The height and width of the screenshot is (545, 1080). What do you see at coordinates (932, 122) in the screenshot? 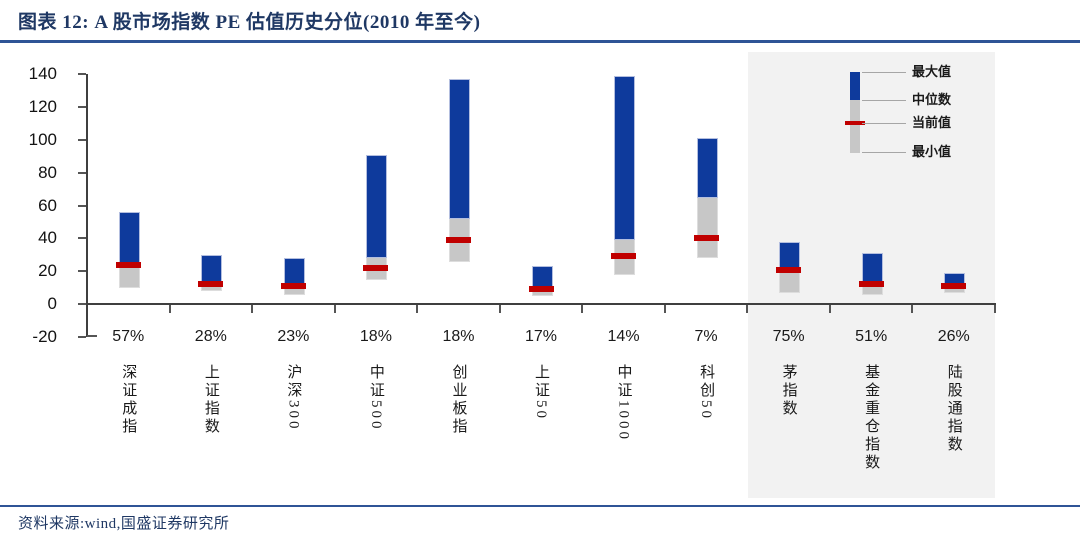
I see `legend-label: 当前值` at bounding box center [932, 122].